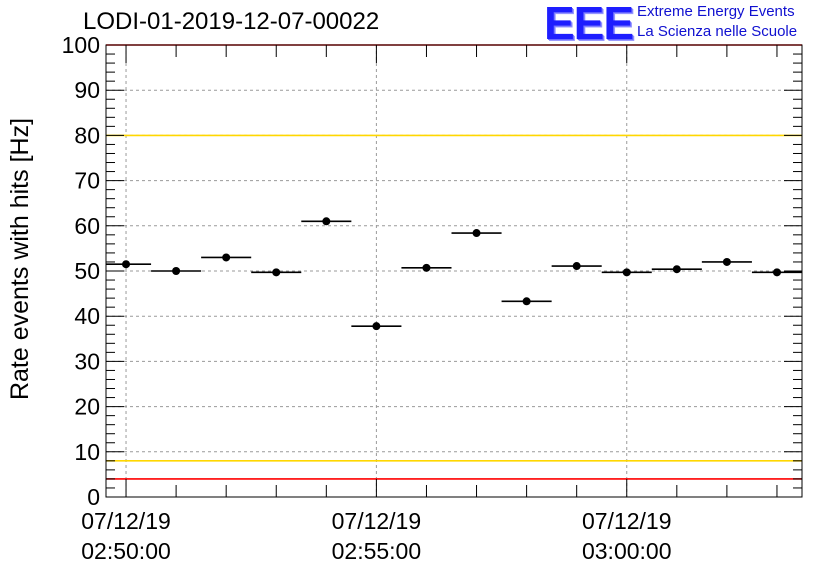 The image size is (836, 572). I want to click on logo-line-2: La Scienza nelle Scuole, so click(717, 31).